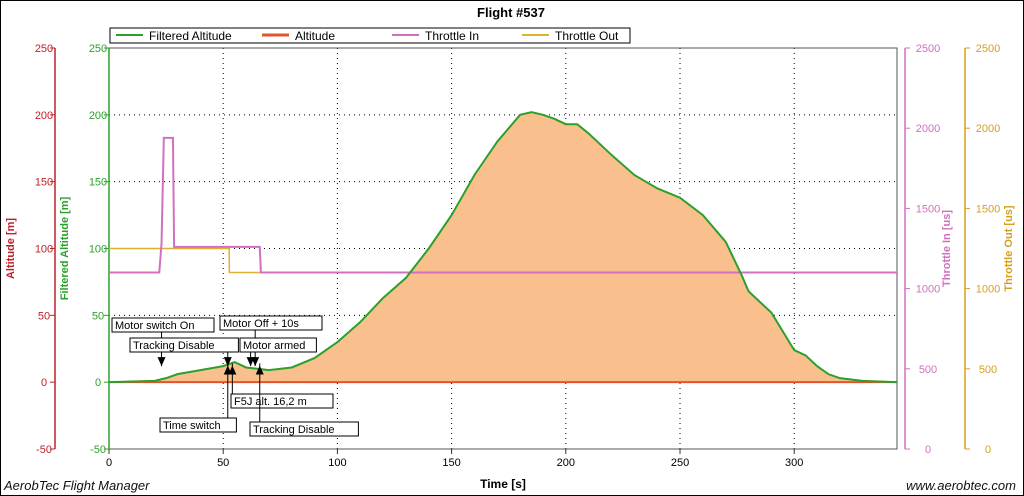  What do you see at coordinates (511, 12) in the screenshot?
I see `chart-title: Flight #537` at bounding box center [511, 12].